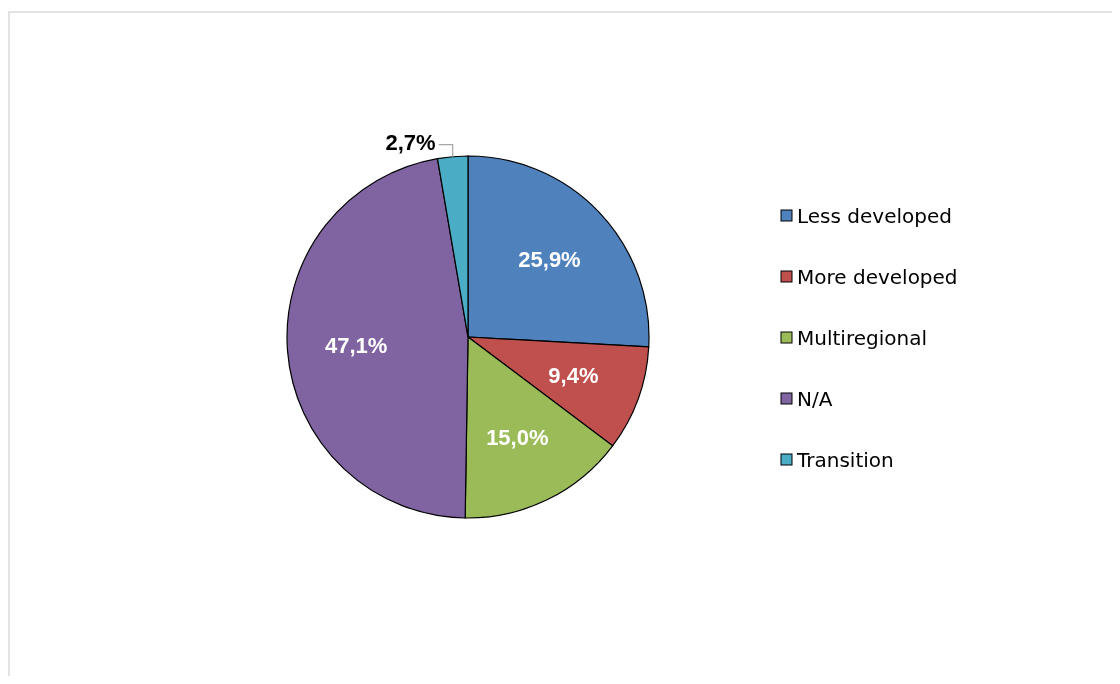 The image size is (1120, 684). I want to click on data-label: 2,7%, so click(410, 143).